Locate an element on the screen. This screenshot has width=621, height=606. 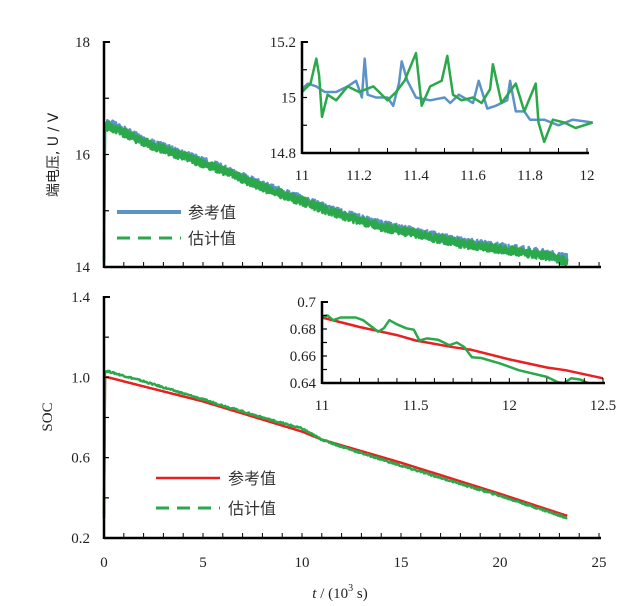
y-tick-label: 1.4 is located at coordinates (80, 298).